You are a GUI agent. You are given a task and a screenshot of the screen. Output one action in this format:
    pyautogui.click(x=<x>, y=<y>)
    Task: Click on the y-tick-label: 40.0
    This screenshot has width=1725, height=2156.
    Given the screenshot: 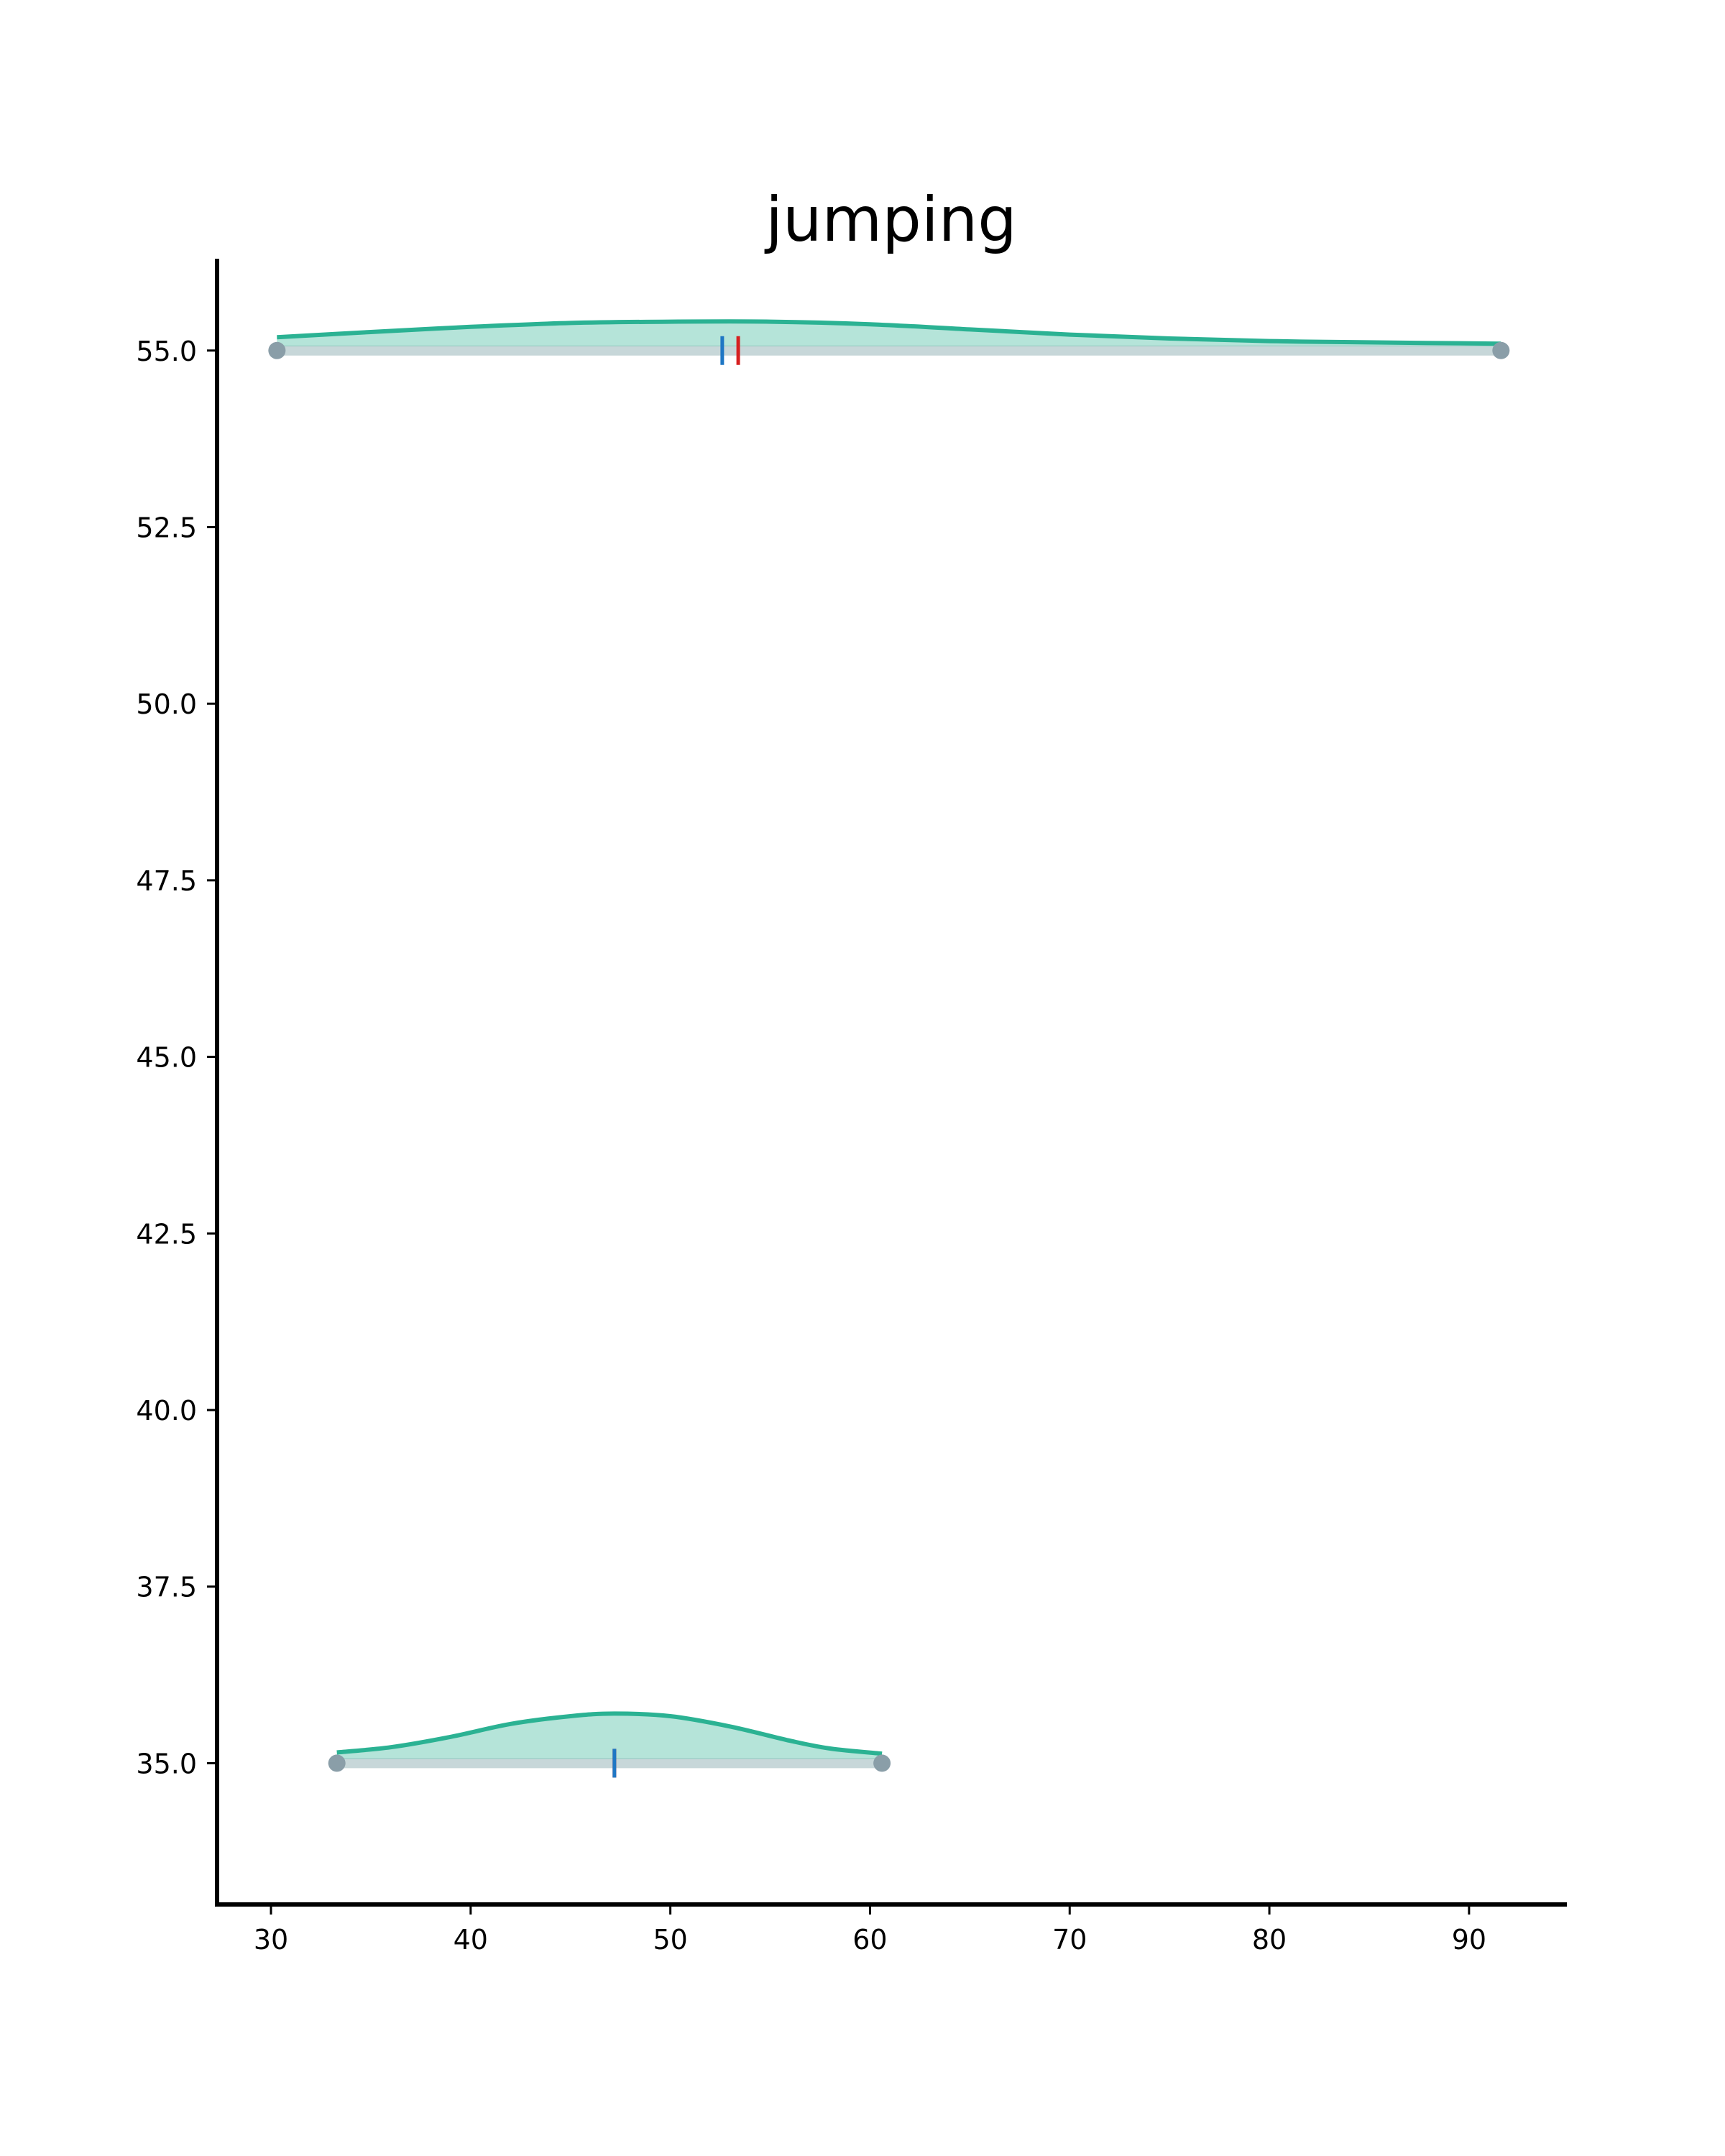 What is the action you would take?
    pyautogui.click(x=166, y=1411)
    